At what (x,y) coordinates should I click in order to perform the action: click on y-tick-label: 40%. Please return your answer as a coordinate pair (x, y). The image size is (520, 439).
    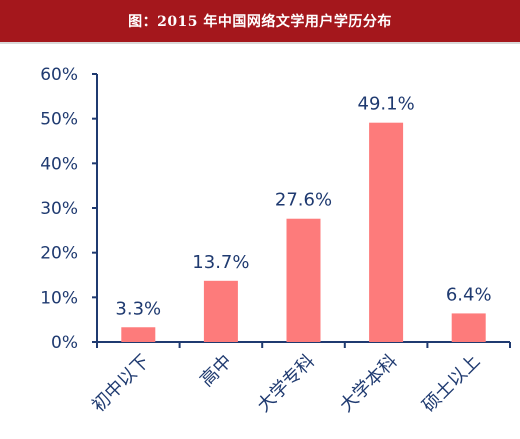
    Looking at the image, I should click on (59, 164).